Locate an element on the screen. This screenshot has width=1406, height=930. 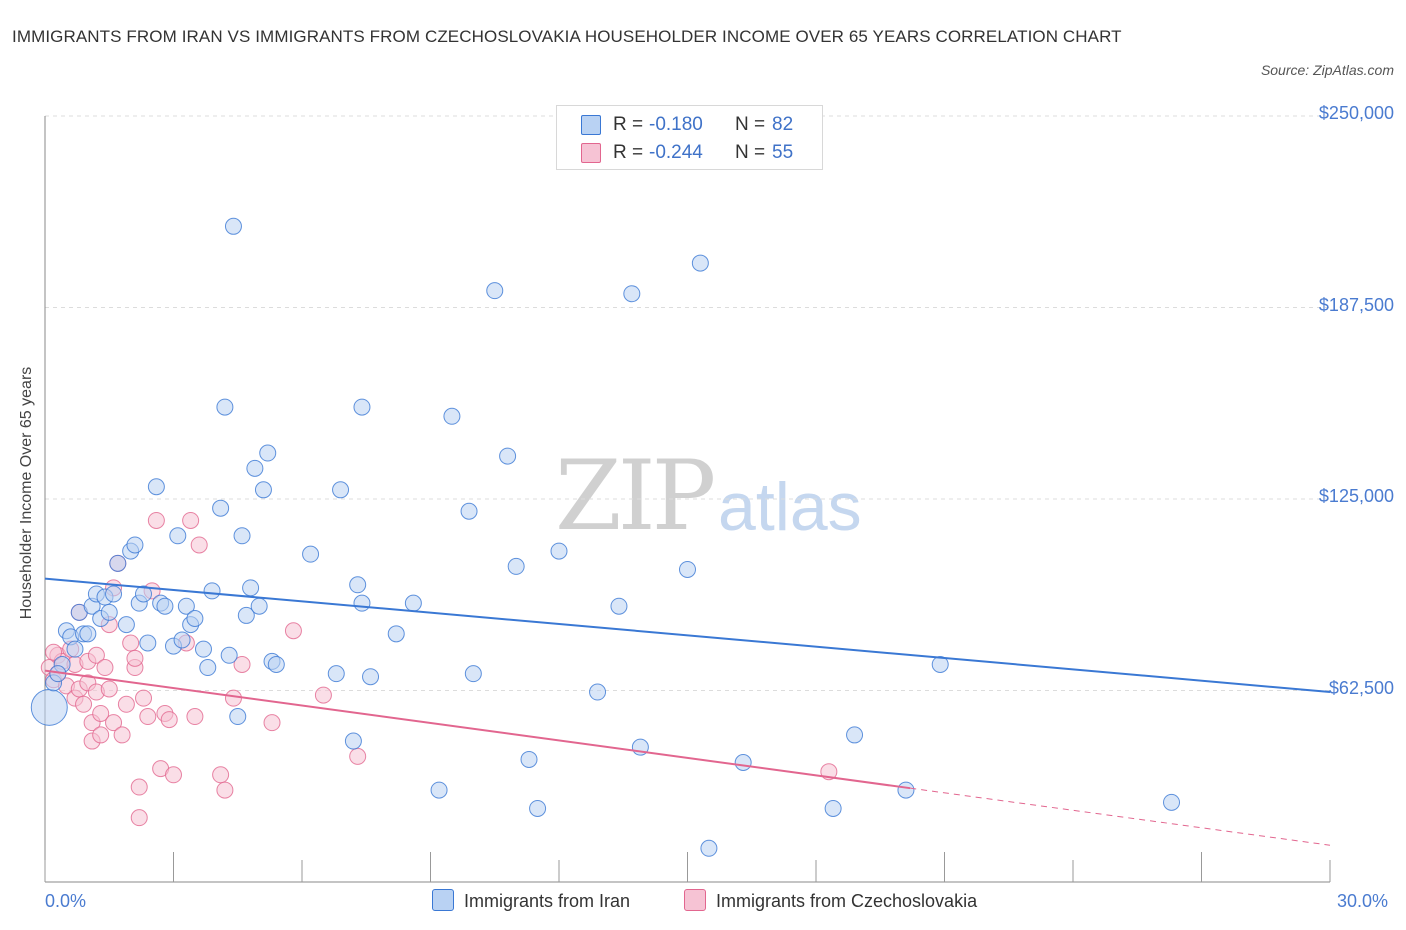
bottom-legend-czech: Immigrants from Czechoslovakia is located at coordinates (830, 900).